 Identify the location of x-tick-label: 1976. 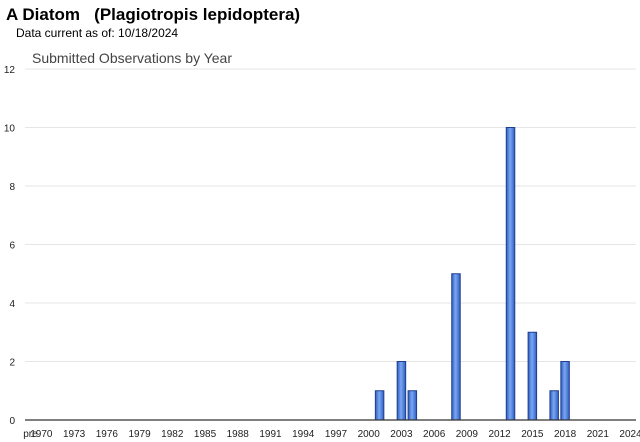
(107, 434).